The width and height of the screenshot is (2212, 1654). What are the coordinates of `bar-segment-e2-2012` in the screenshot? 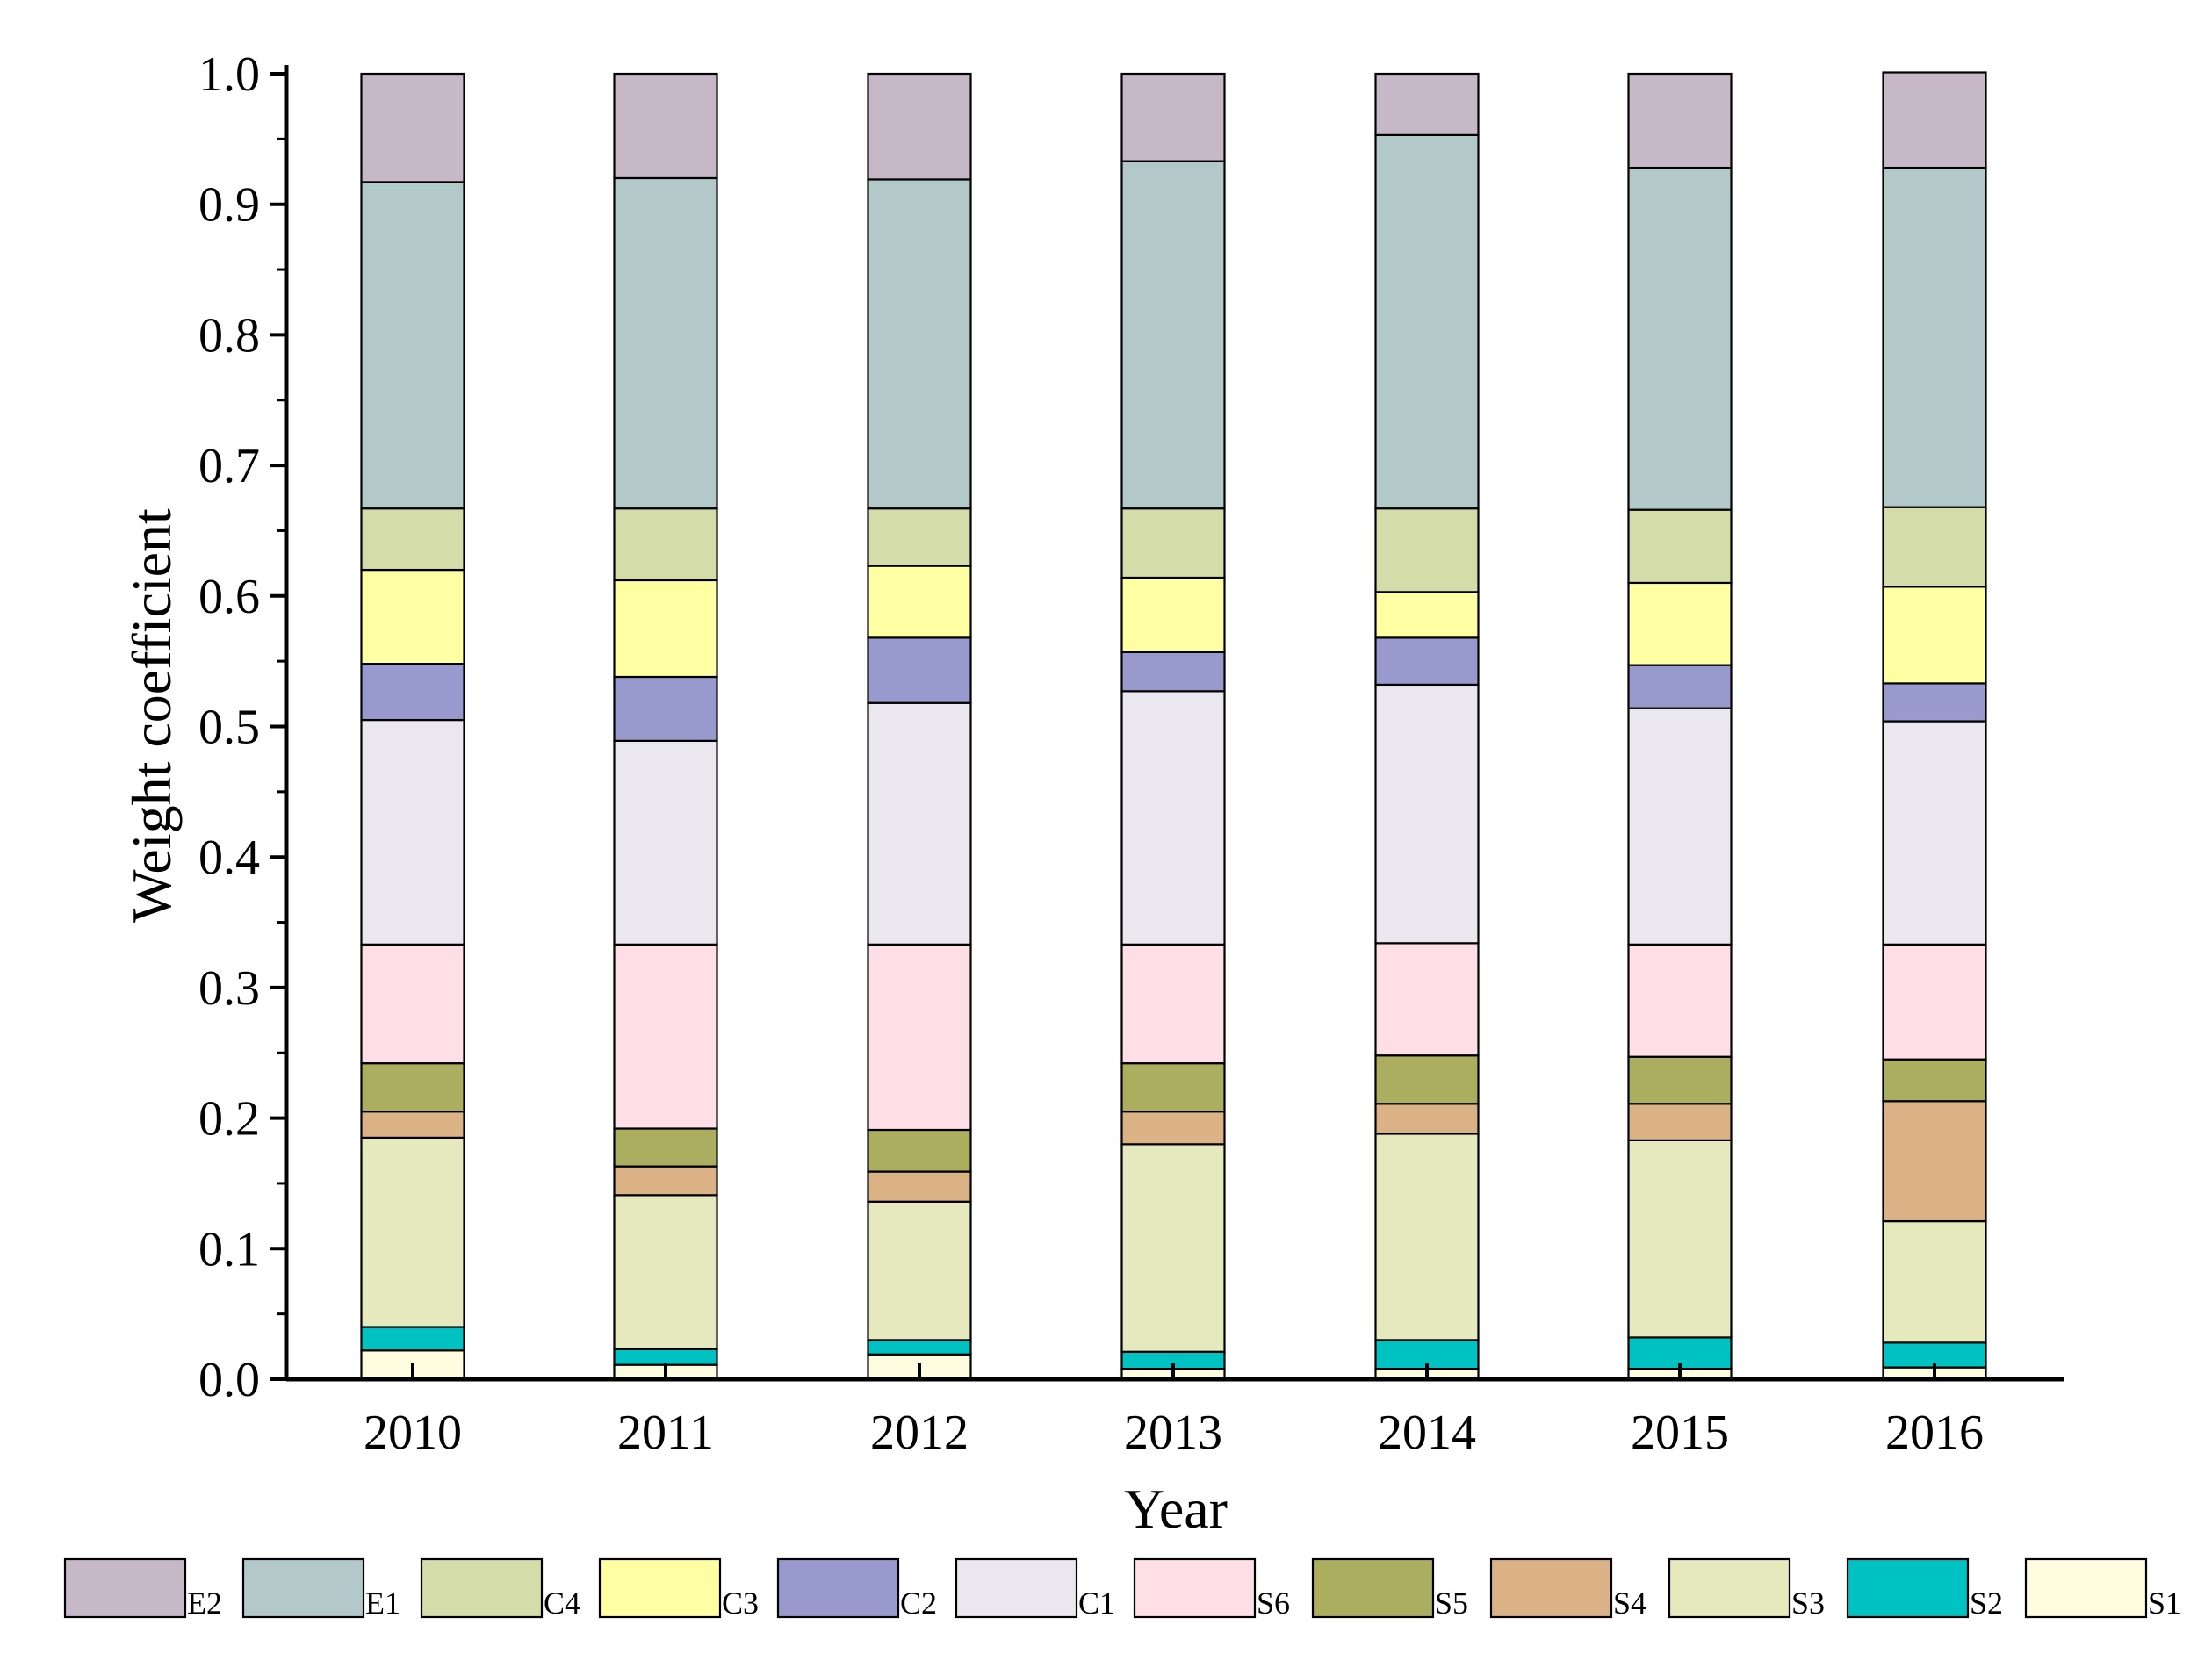 It's located at (919, 126).